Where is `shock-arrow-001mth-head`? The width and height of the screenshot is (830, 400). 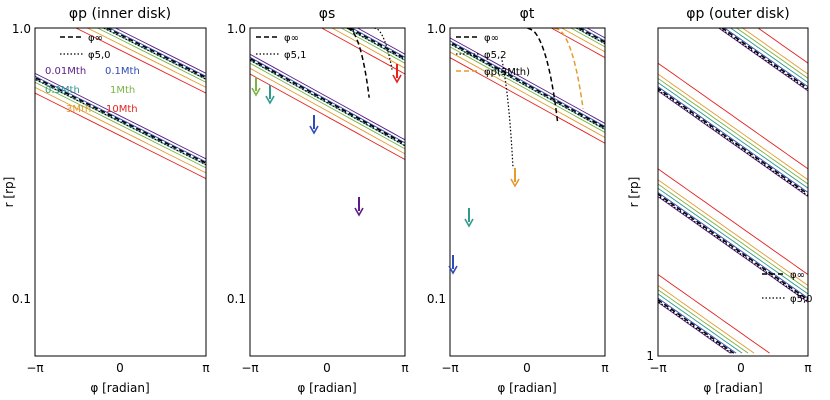 shock-arrow-001mth-head is located at coordinates (359, 212).